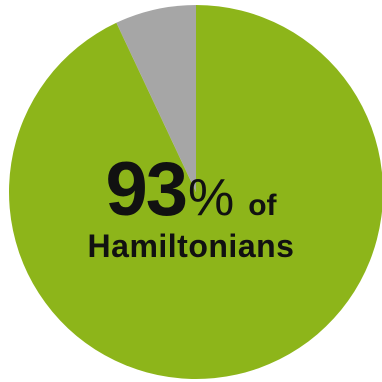 Image resolution: width=382 pixels, height=382 pixels. What do you see at coordinates (146, 189) in the screenshot?
I see `percentage-value: 93` at bounding box center [146, 189].